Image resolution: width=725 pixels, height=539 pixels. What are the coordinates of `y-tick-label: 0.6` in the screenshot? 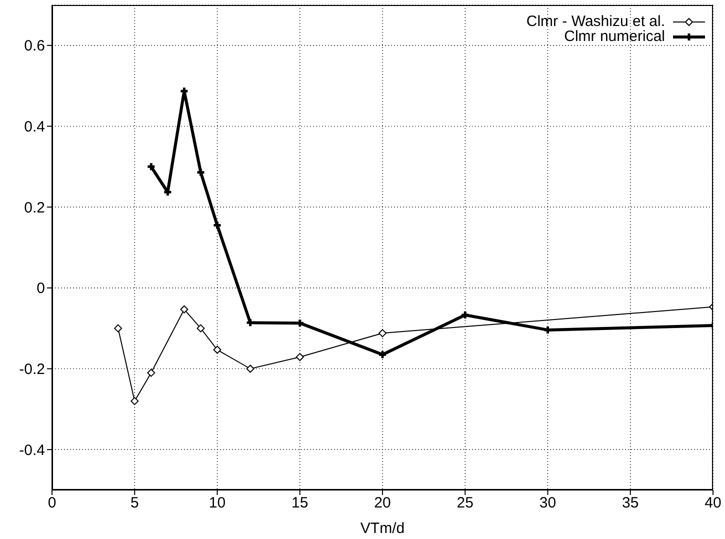 It's located at (34, 46).